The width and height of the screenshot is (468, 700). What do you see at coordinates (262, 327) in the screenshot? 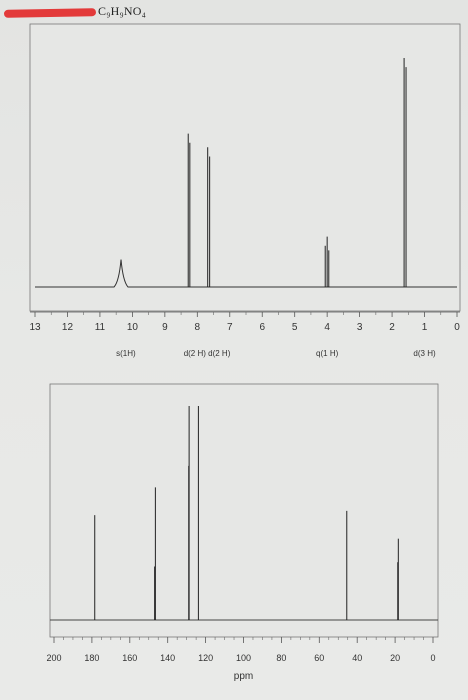
I see `h-nmr-tick-label: 6` at bounding box center [262, 327].